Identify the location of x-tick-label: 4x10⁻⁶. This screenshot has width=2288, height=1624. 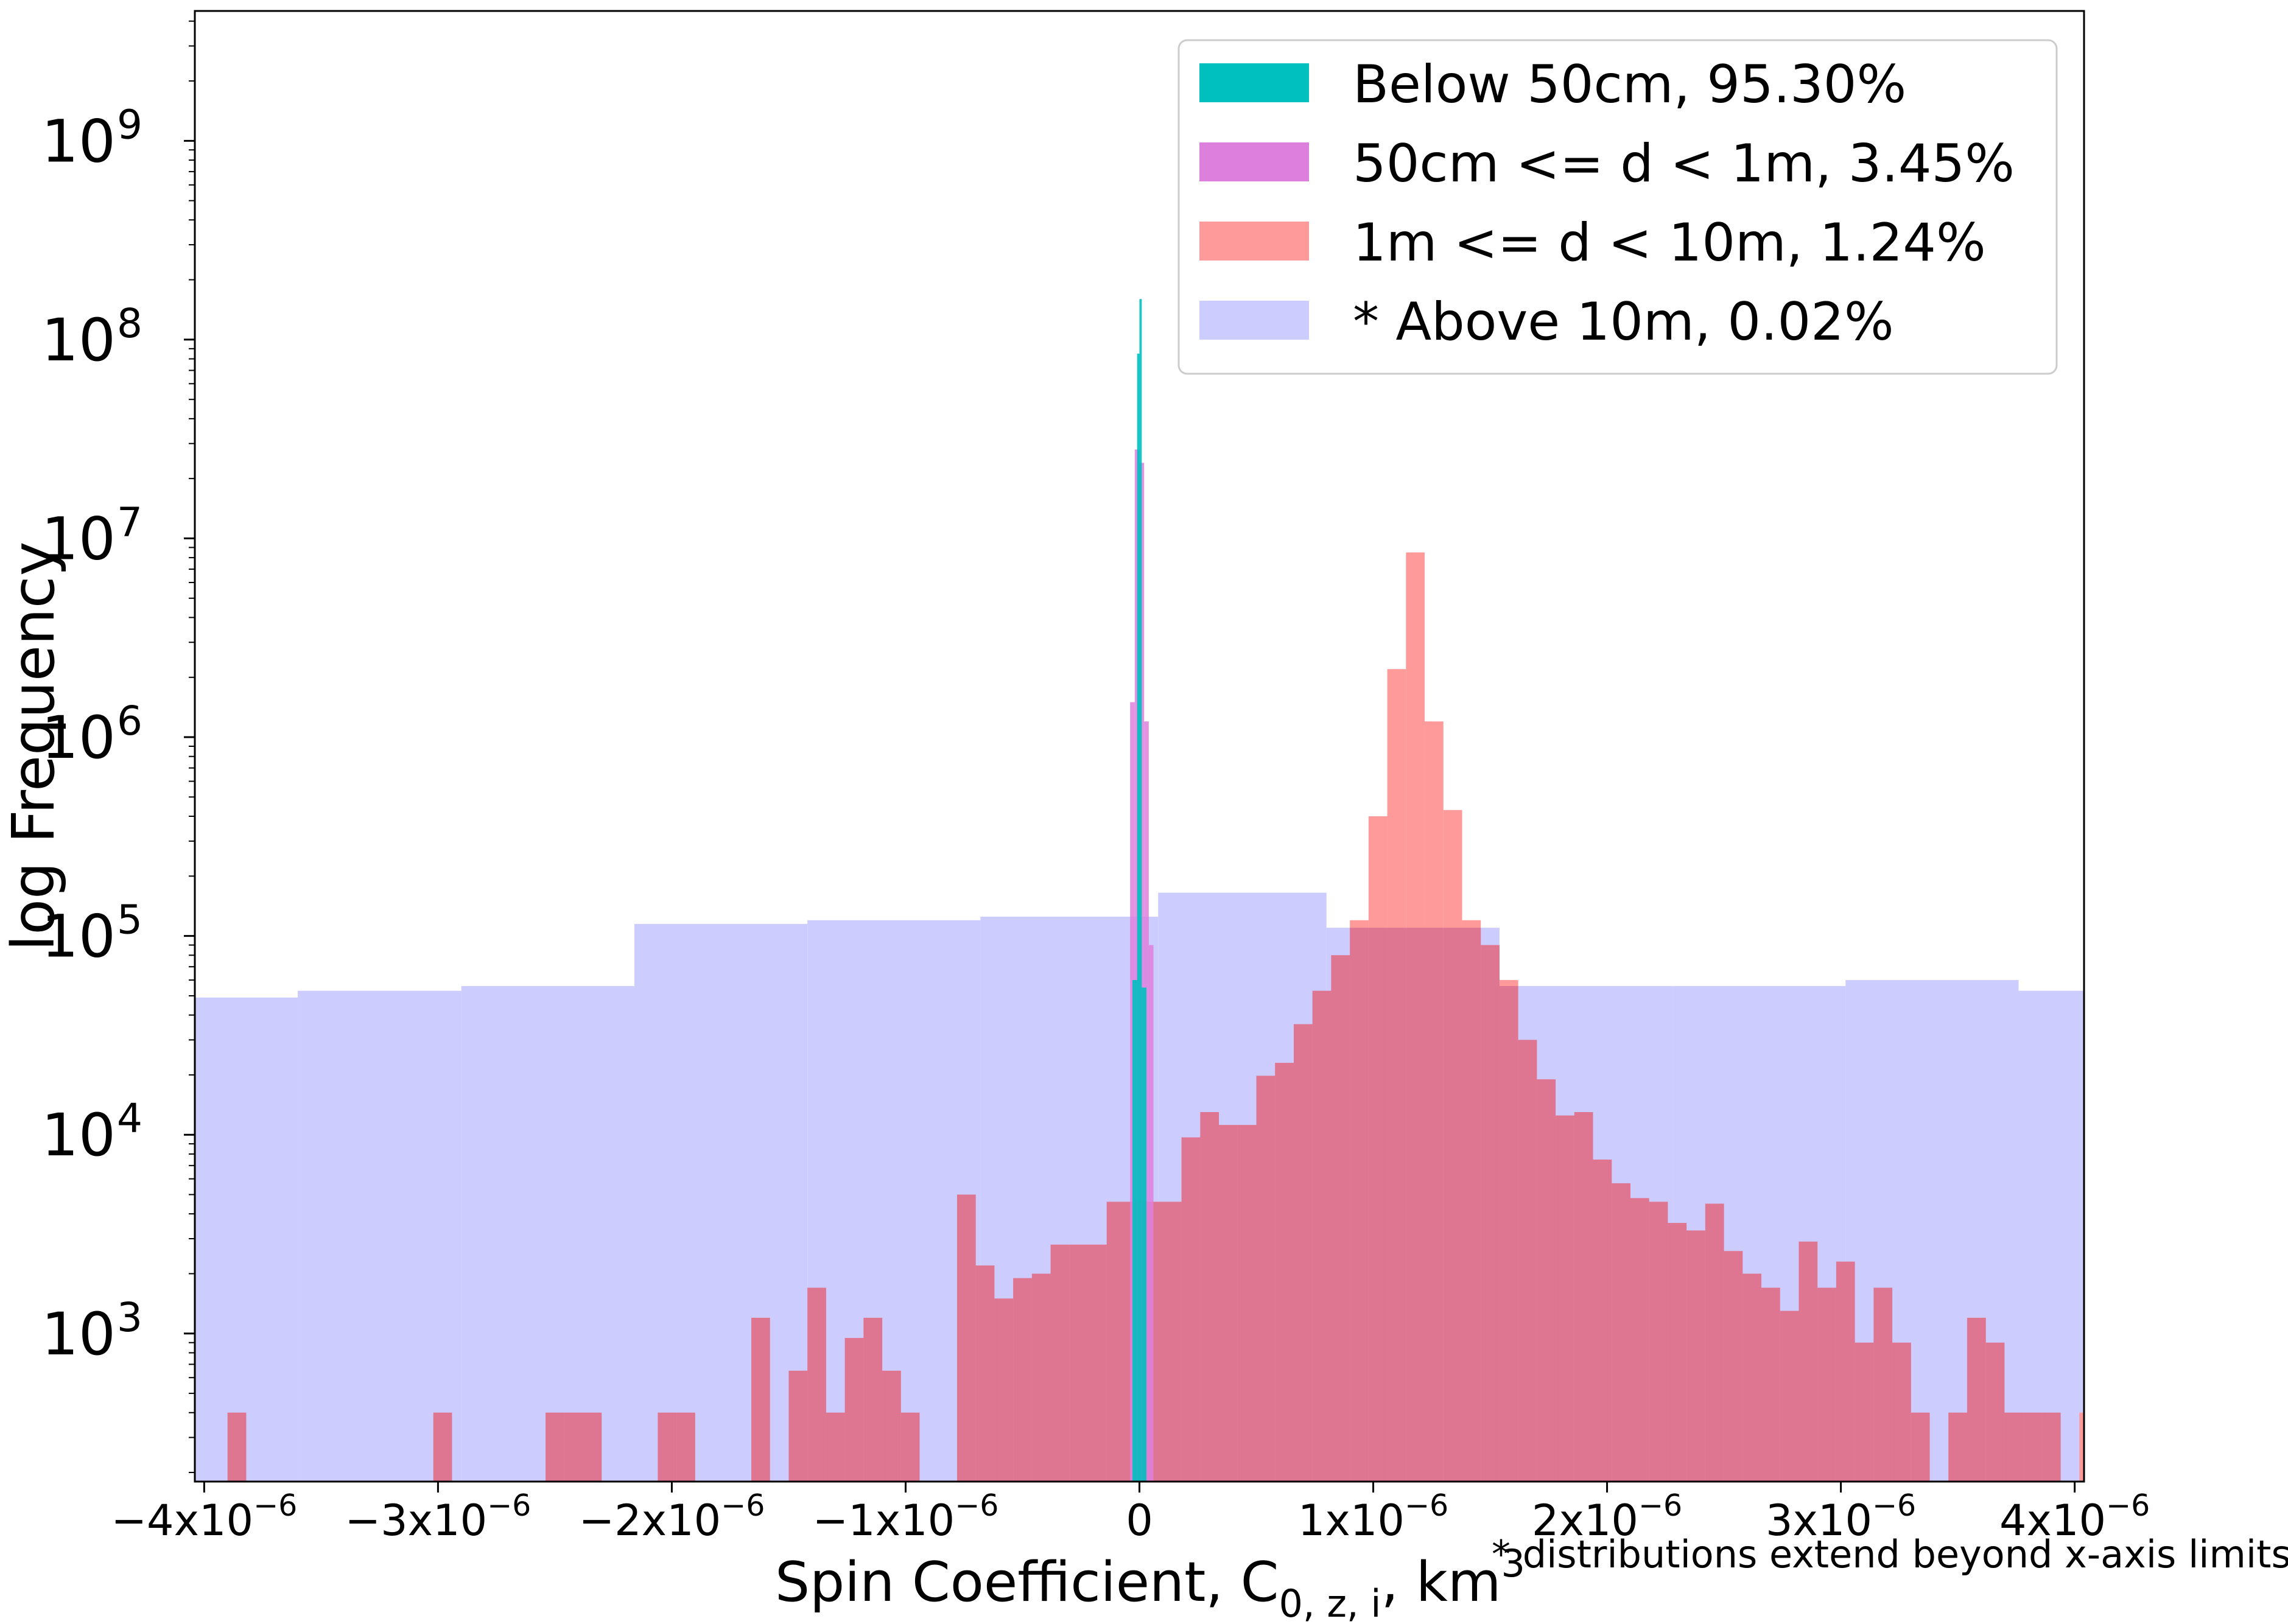
(2074, 1516).